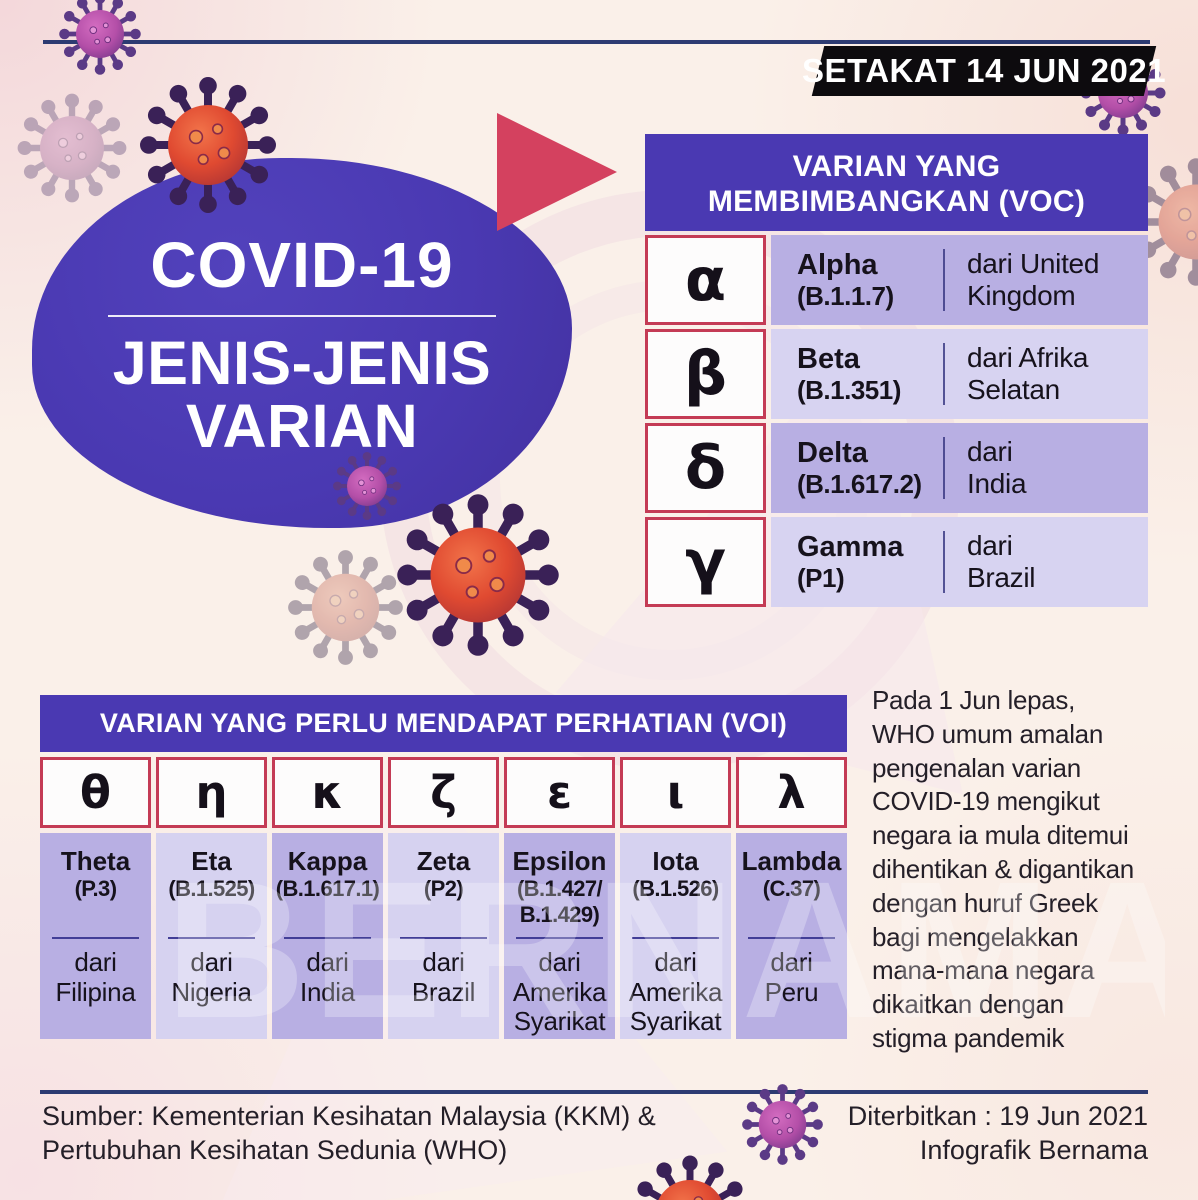  I want to click on variant-code: (B.1.427/ B.1.429), so click(559, 901).